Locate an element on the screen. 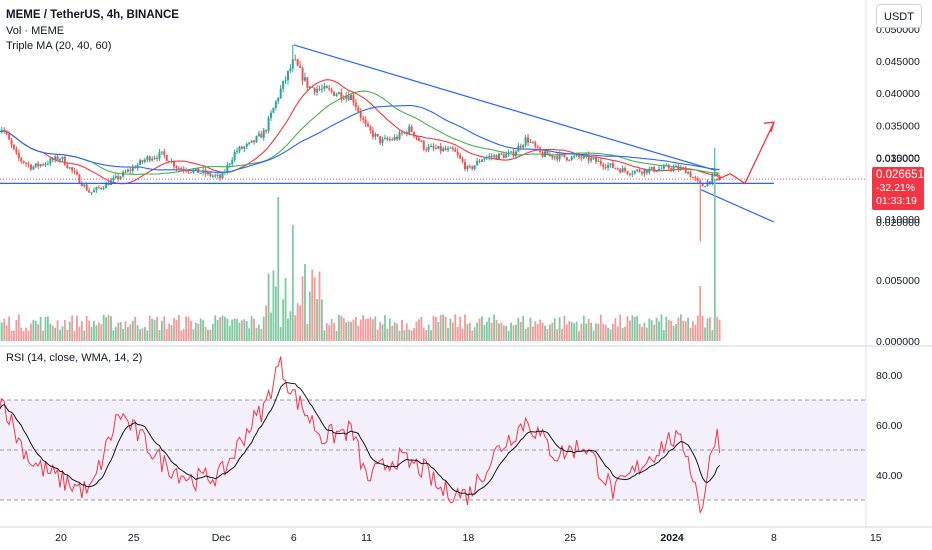  price-axis-tick: 0.020000 is located at coordinates (898, 223).